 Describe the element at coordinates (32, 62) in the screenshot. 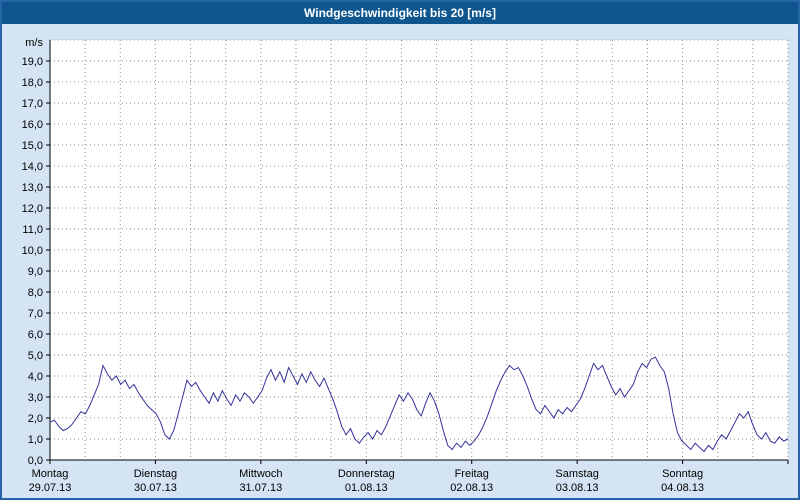

I see `y-tick-label: 19,0` at that location.